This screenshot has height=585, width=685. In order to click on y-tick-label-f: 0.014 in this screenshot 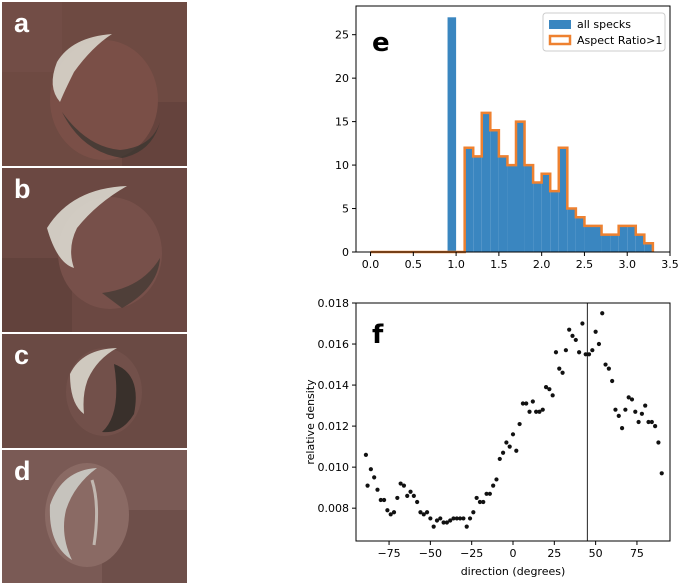, I will do `click(334, 385)`.